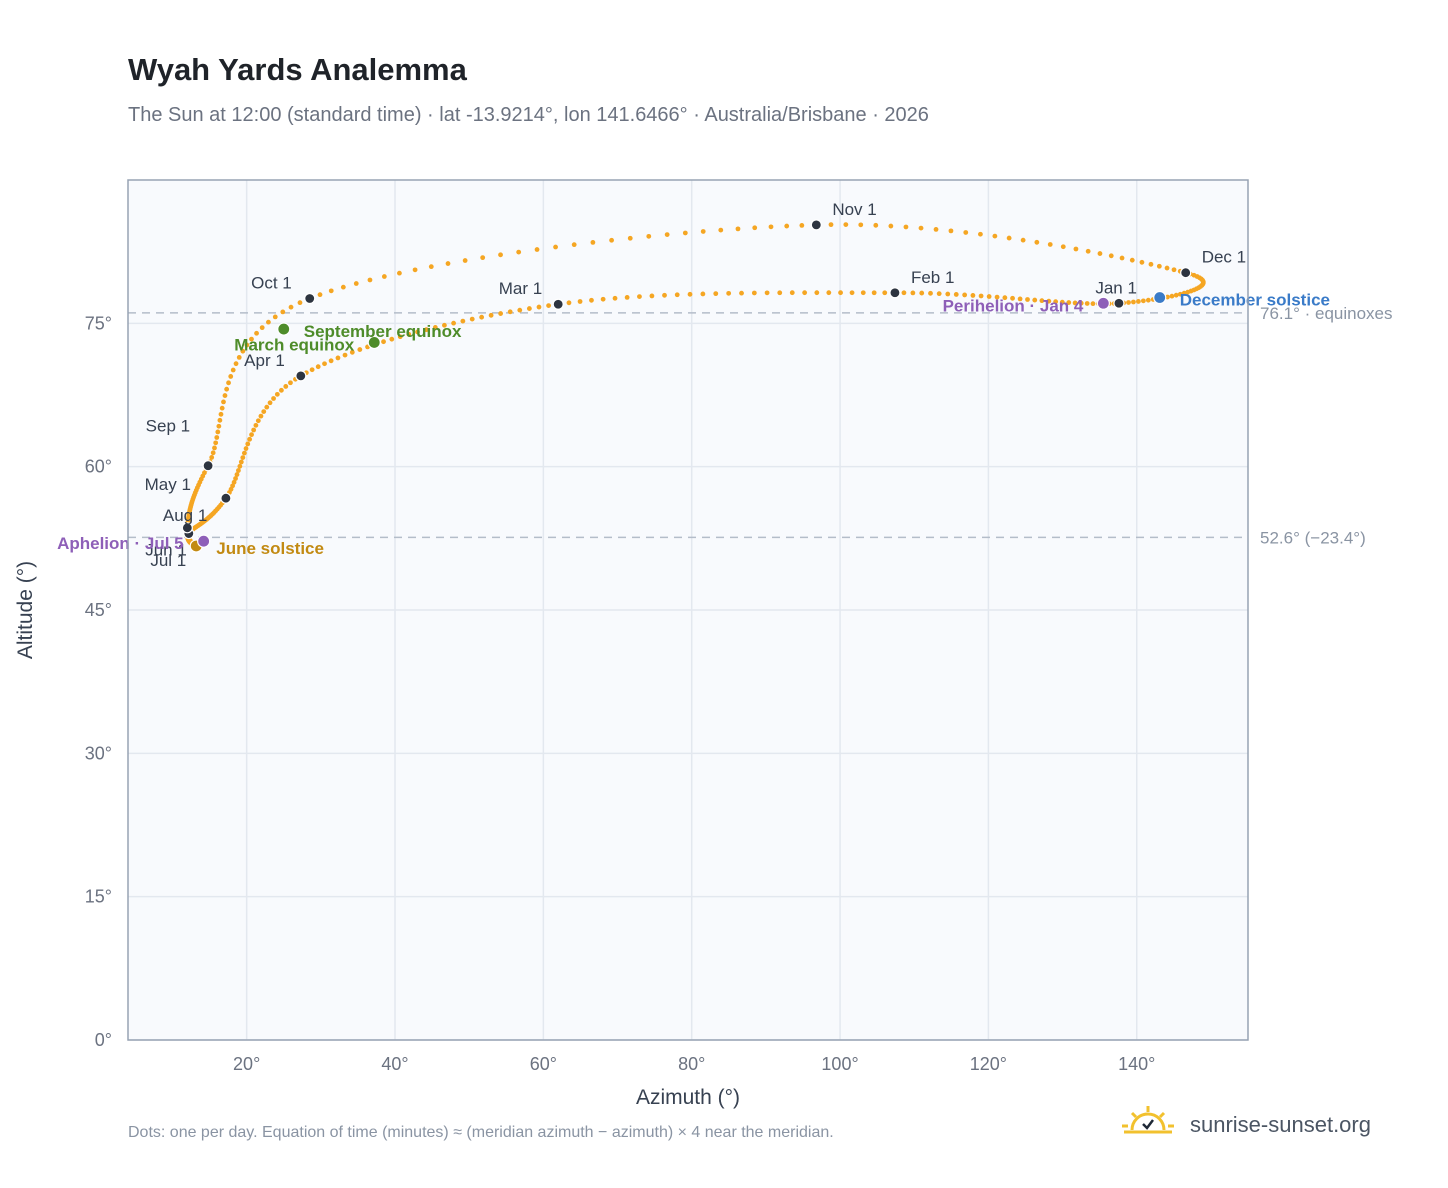  I want to click on month-marker-label: Jan 1, so click(1116, 287).